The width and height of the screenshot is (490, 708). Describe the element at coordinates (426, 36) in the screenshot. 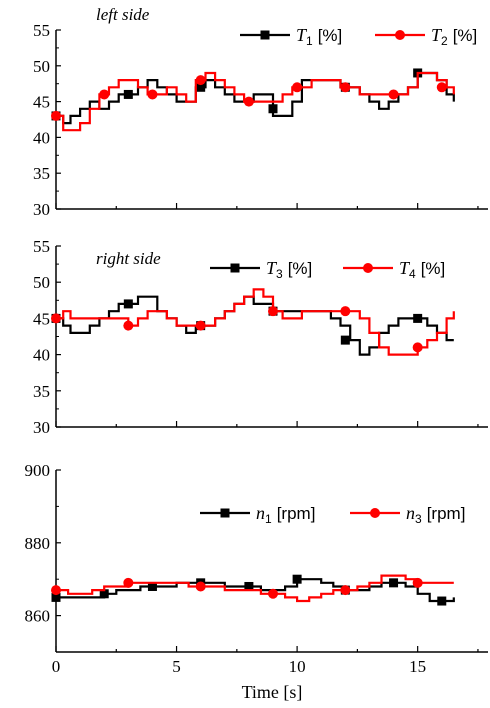

I see `legend-entry: T2 [%]` at that location.